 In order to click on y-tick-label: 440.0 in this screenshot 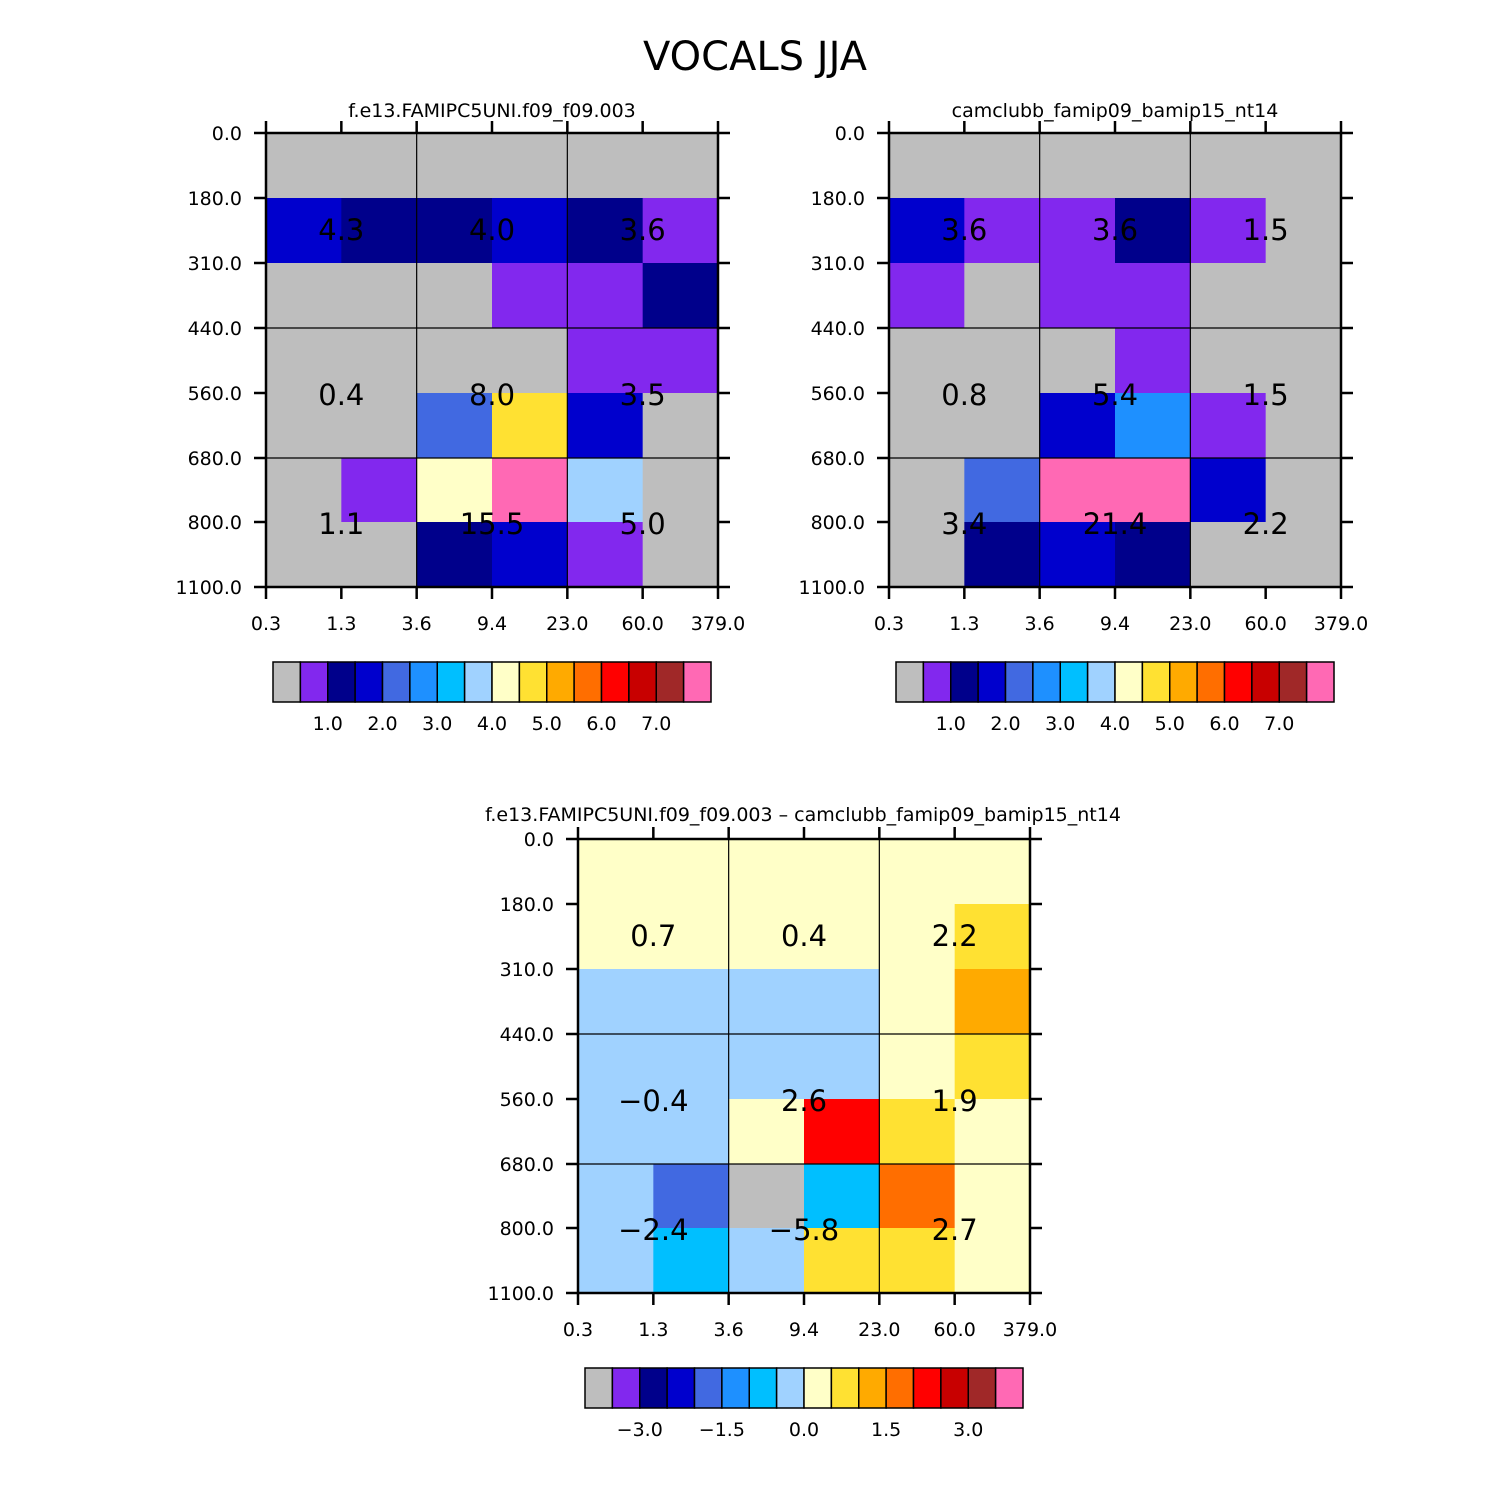, I will do `click(215, 329)`.